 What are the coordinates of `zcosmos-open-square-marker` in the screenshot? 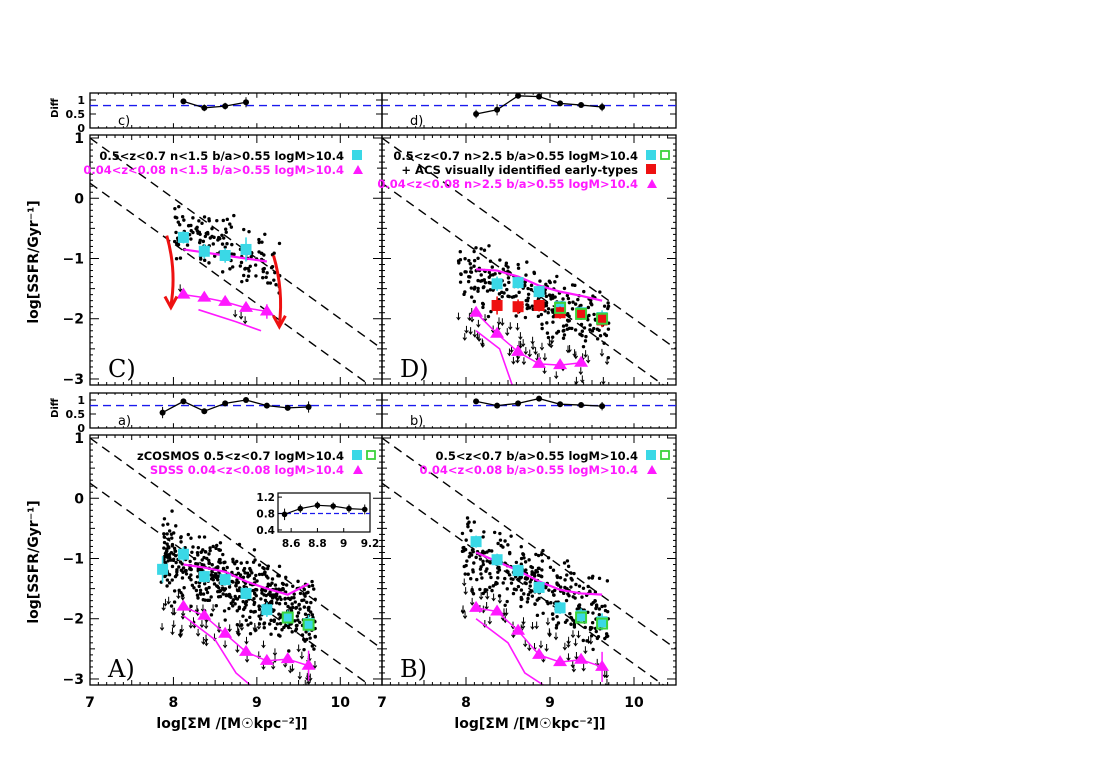 It's located at (287, 617).